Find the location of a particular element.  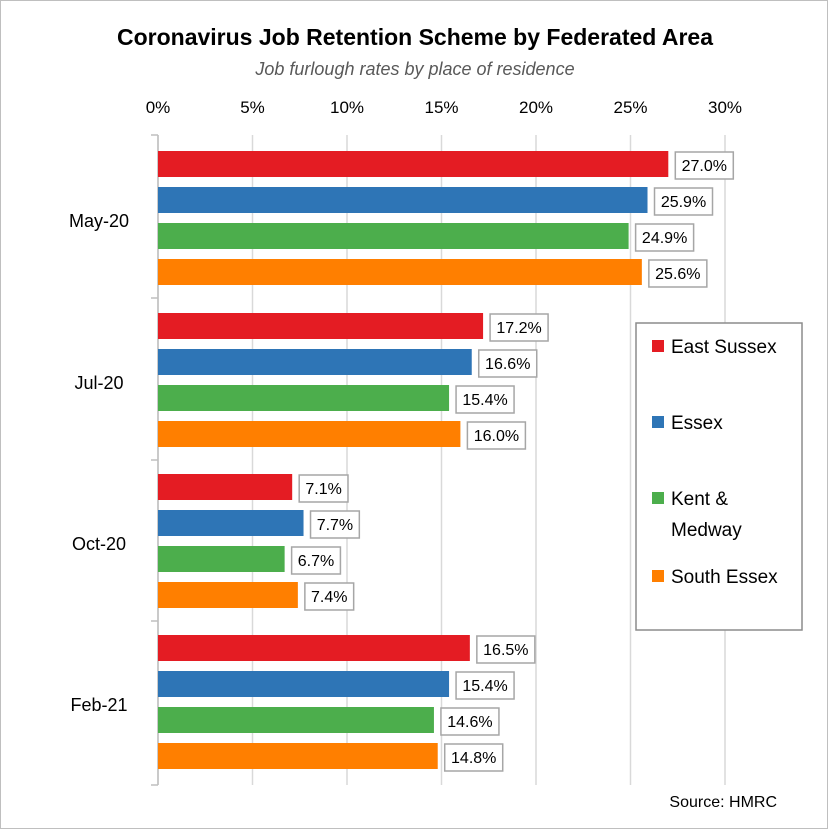

legend-label-line: Medway is located at coordinates (706, 530).